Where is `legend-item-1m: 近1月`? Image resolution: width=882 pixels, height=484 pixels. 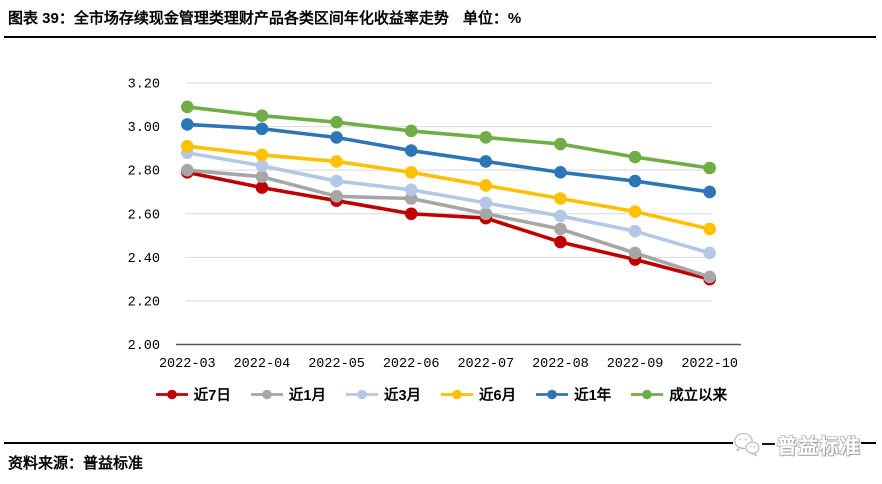 legend-item-1m: 近1月 is located at coordinates (288, 394).